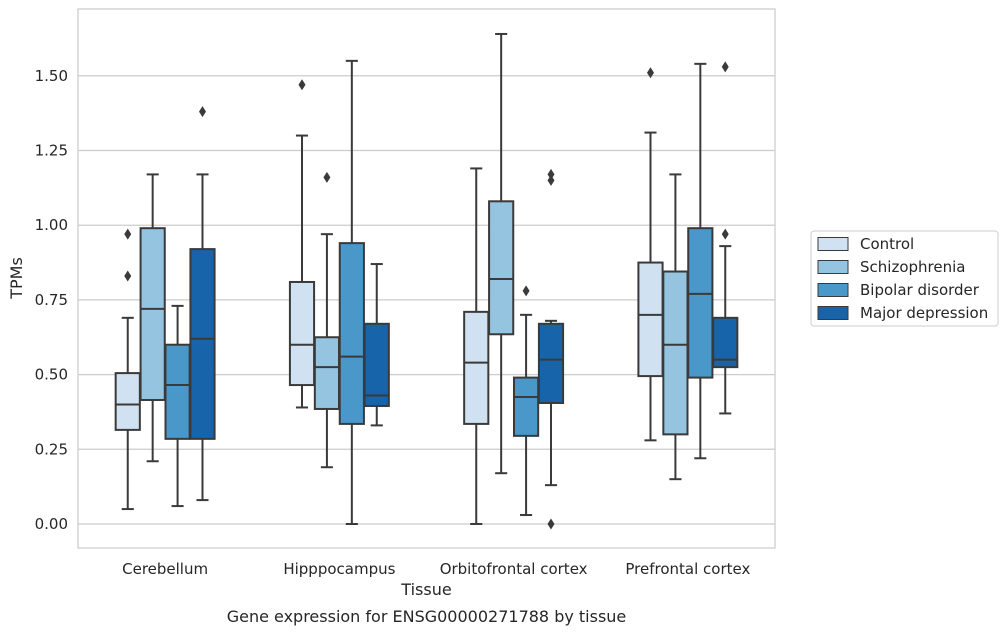 This screenshot has height=634, width=1007. I want to click on y-tick-label: 0.75, so click(51, 300).